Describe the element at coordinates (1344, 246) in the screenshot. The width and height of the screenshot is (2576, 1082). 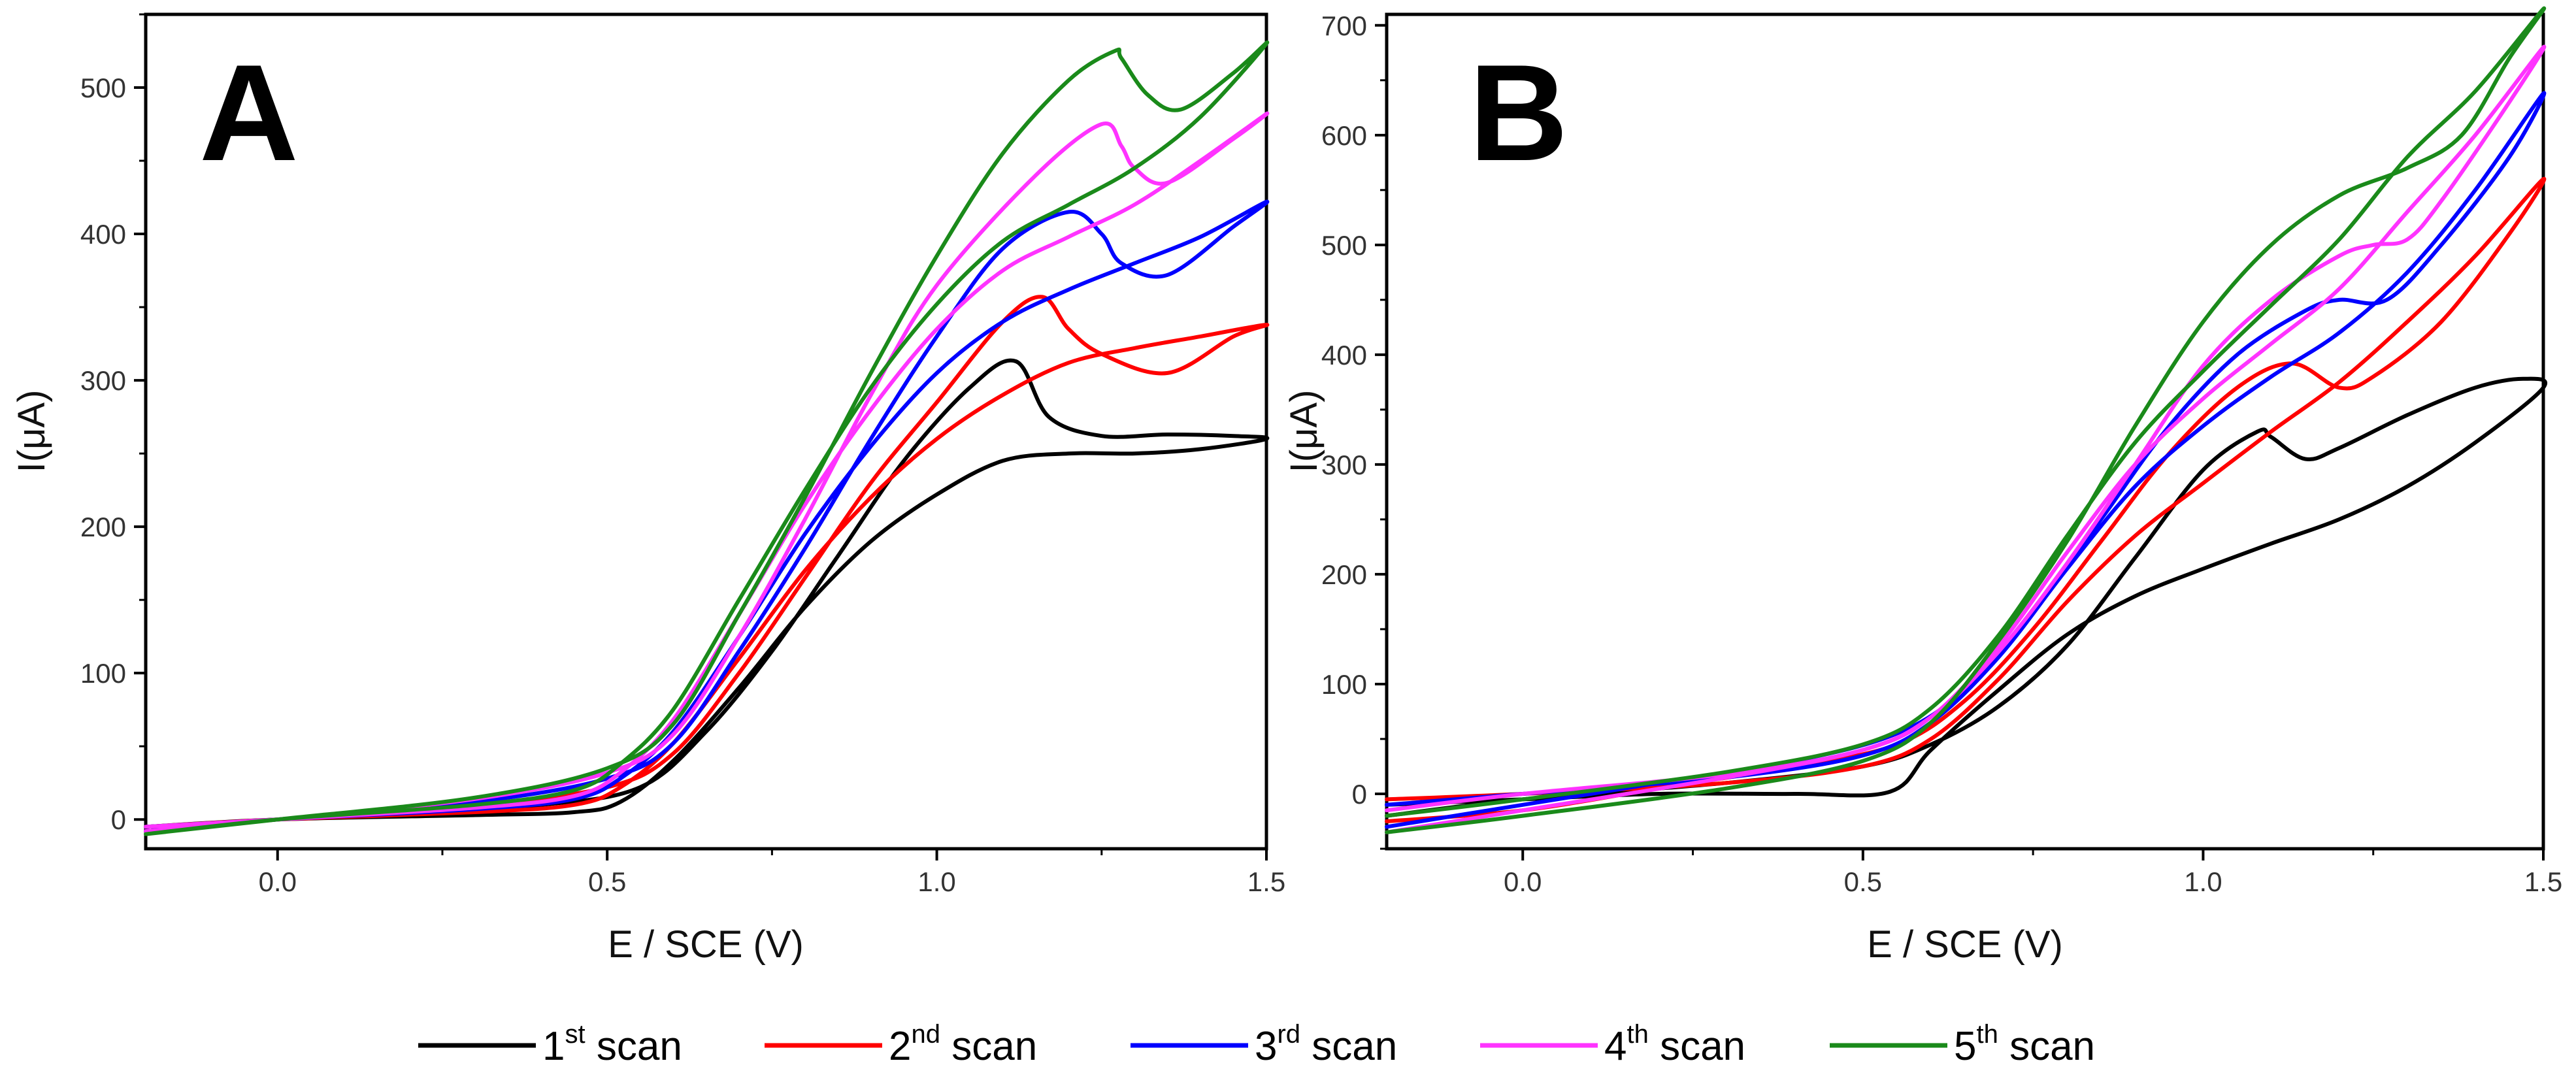
I see `panel-b-y-tick-label: 500` at that location.